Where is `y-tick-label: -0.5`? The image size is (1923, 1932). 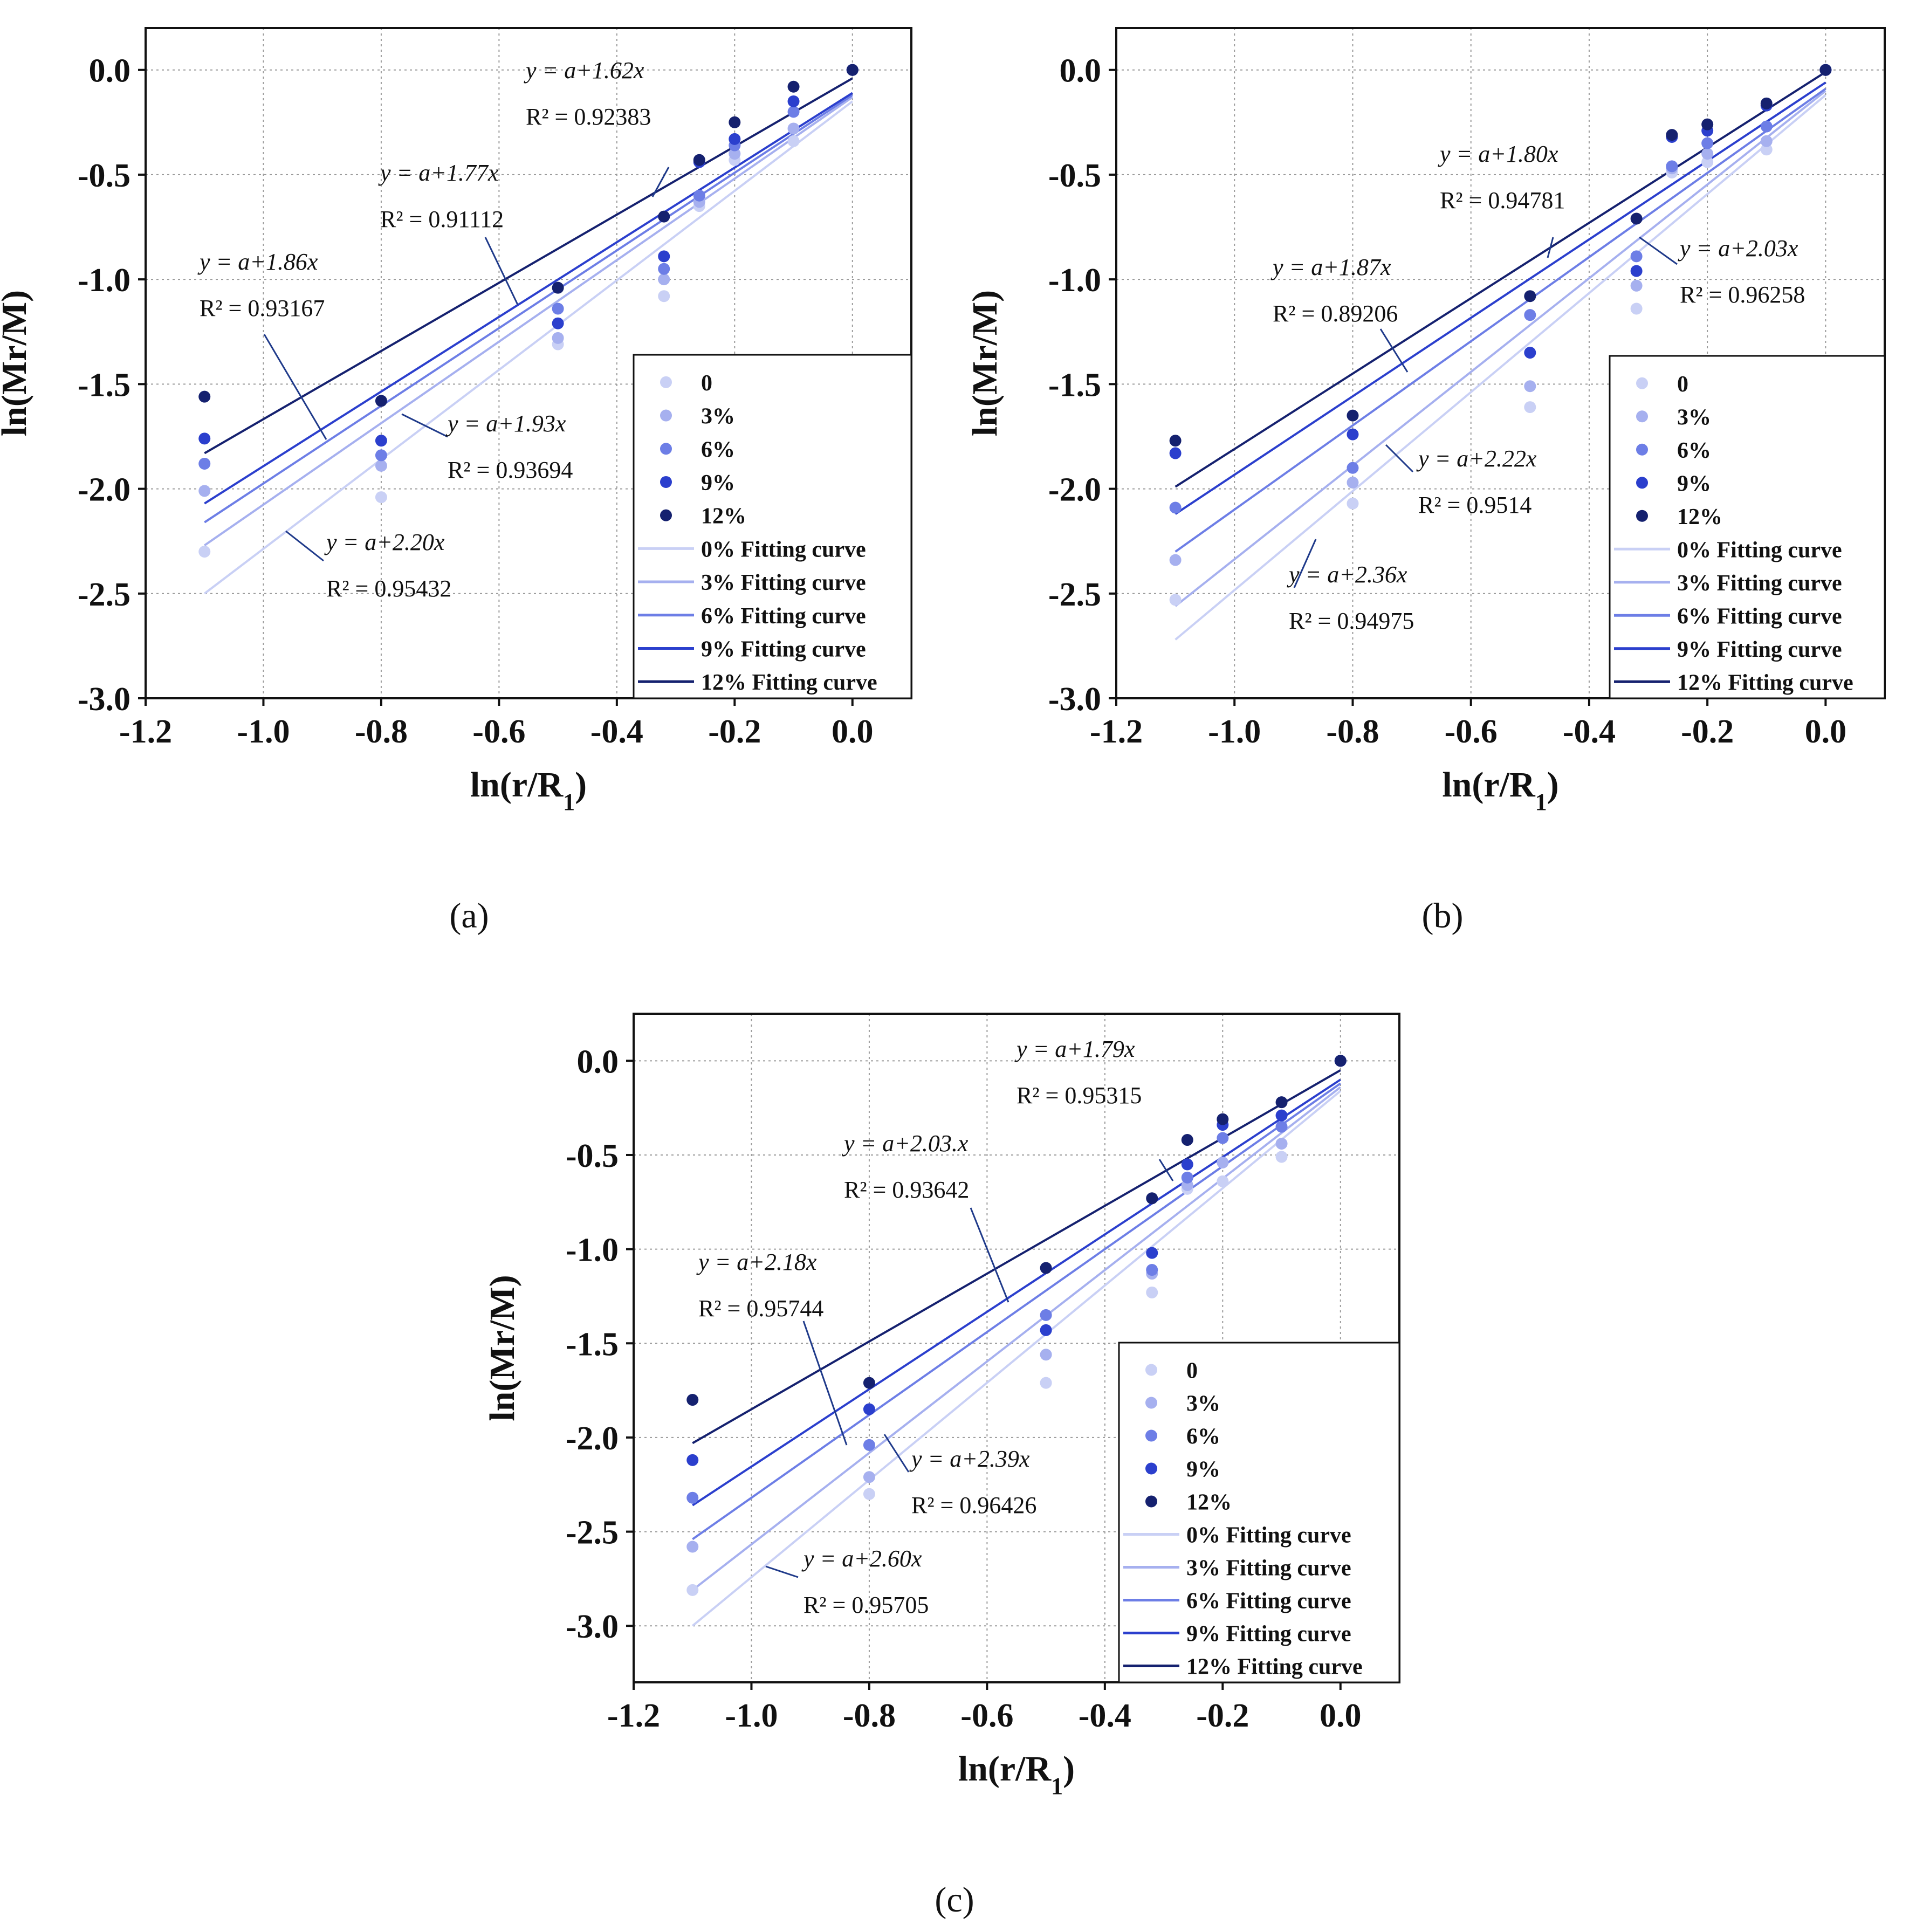 y-tick-label: -0.5 is located at coordinates (104, 175).